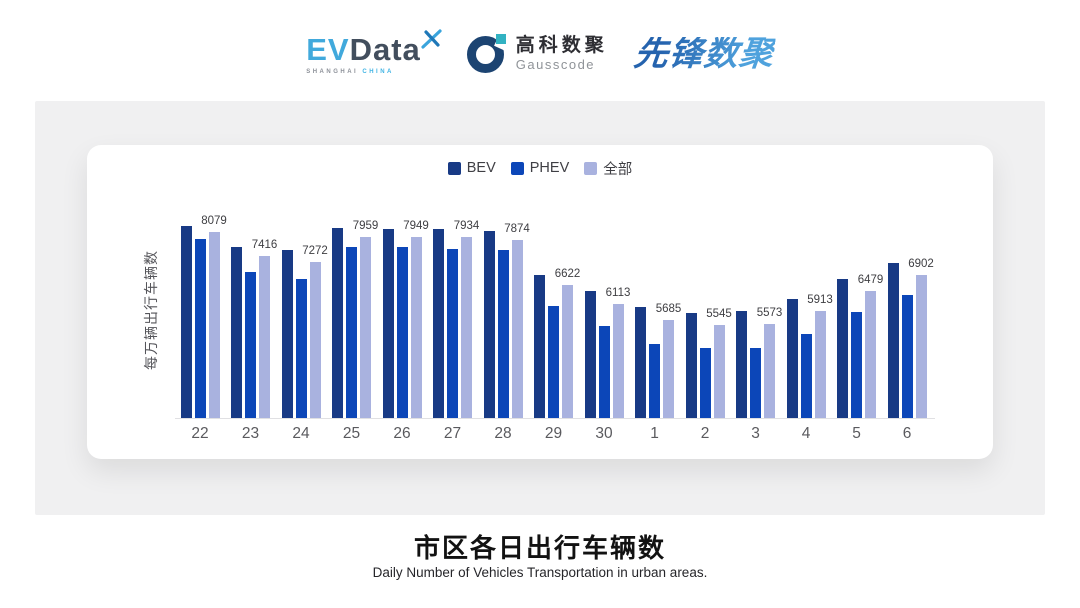  What do you see at coordinates (921, 346) in the screenshot?
I see `bar-全部-6` at bounding box center [921, 346].